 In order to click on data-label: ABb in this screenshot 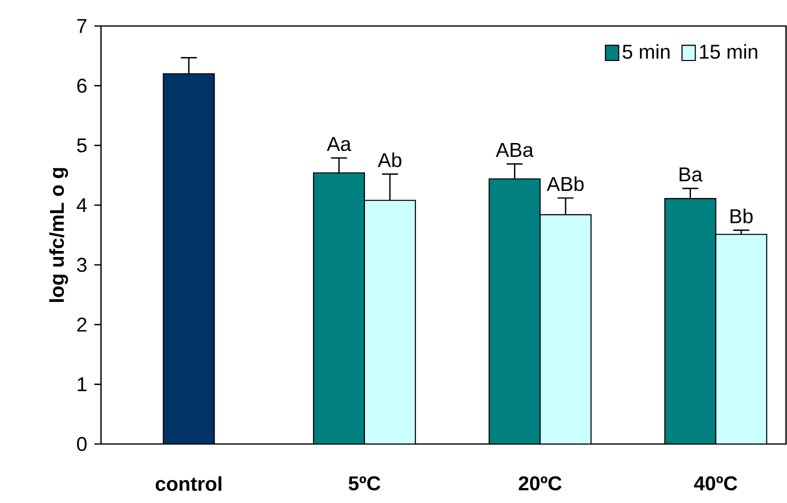, I will do `click(565, 184)`.